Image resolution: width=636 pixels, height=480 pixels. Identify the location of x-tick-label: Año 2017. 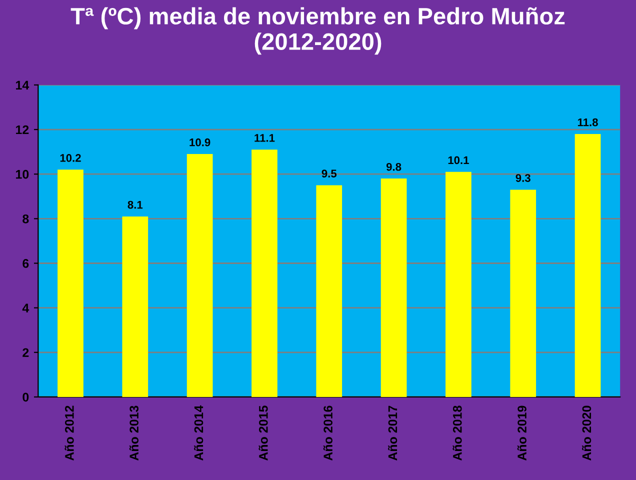
(393, 433).